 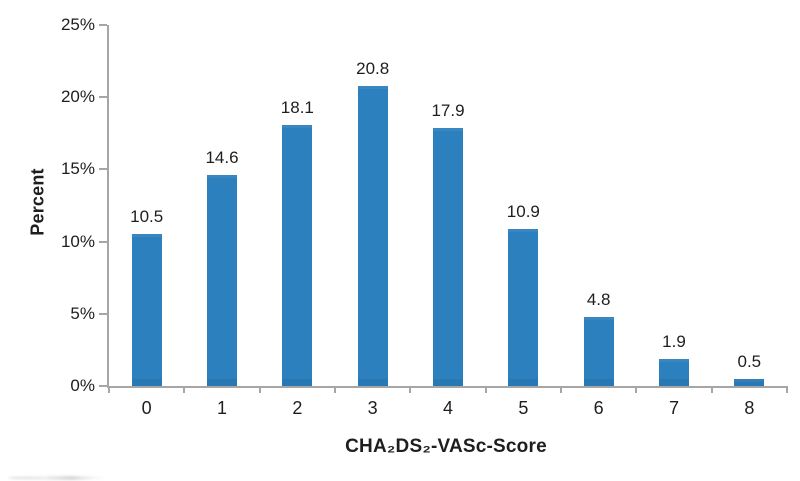 I want to click on bar-value-label: 18.1, so click(x=297, y=107).